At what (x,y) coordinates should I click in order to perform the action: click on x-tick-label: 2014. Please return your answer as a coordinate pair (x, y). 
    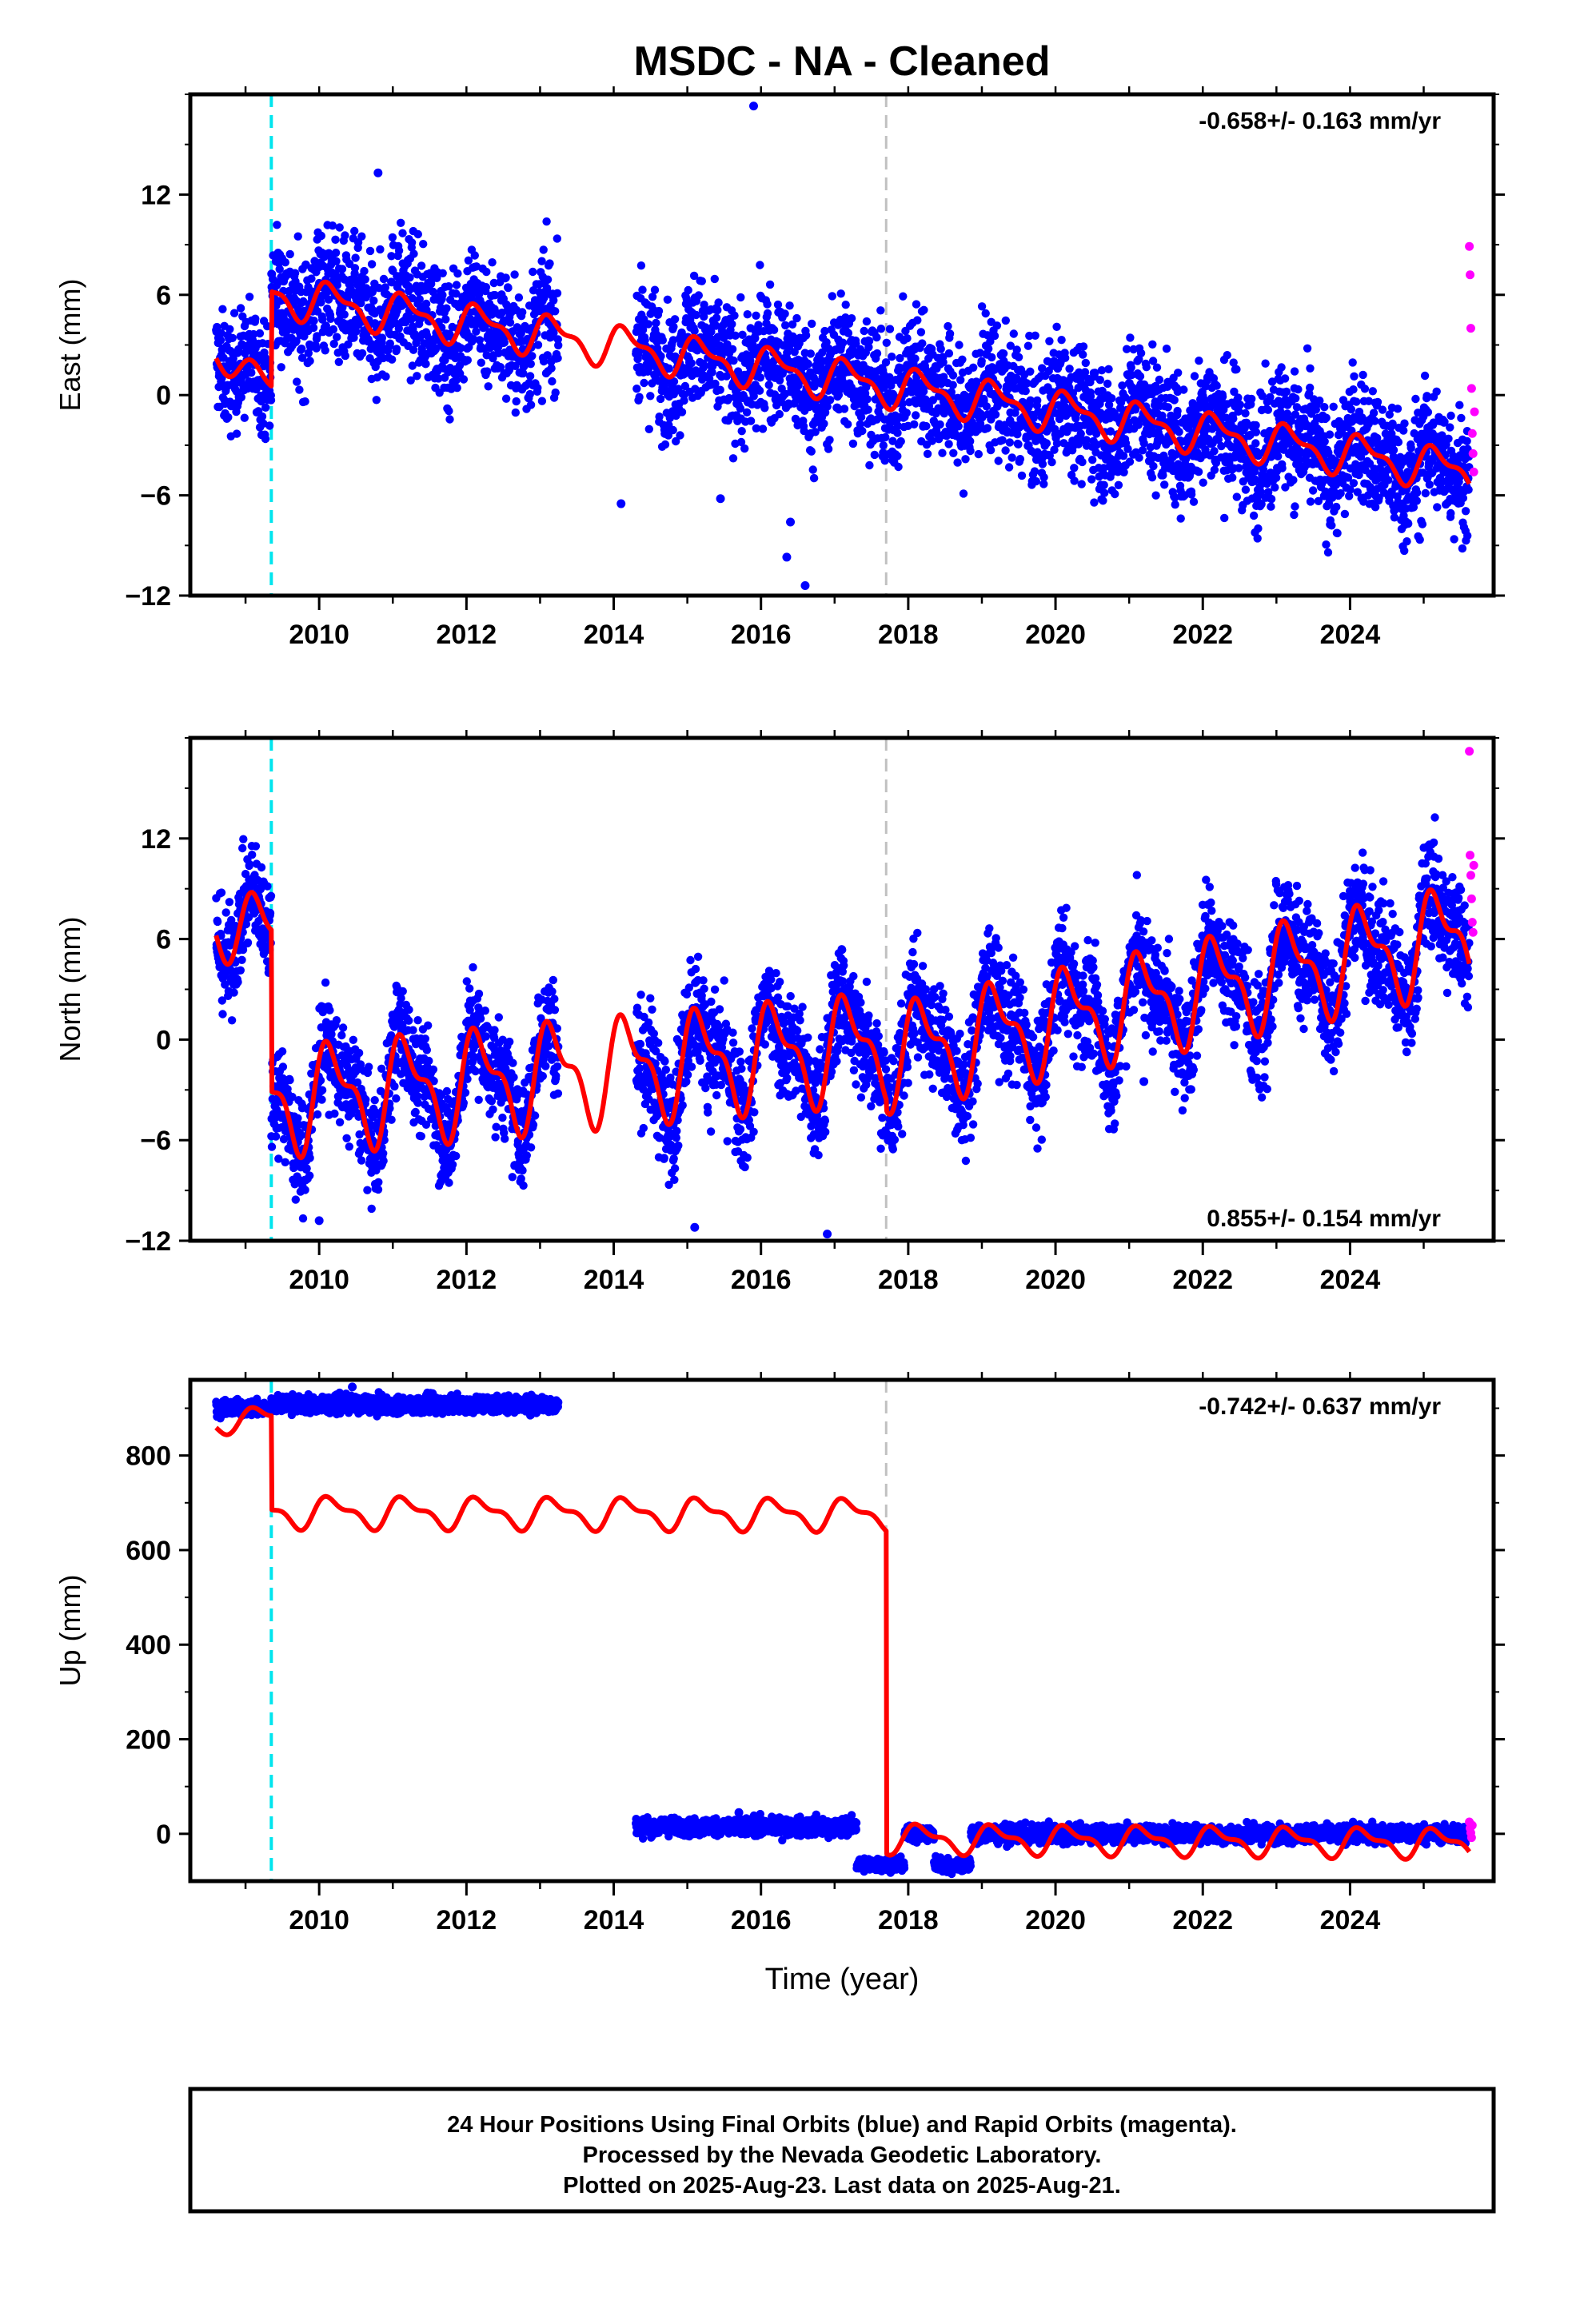
    Looking at the image, I should click on (614, 635).